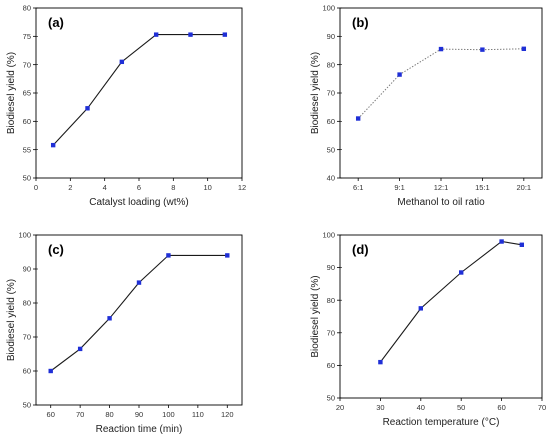 Image resolution: width=550 pixels, height=436 pixels. I want to click on x-tick-label: 2, so click(70, 187).